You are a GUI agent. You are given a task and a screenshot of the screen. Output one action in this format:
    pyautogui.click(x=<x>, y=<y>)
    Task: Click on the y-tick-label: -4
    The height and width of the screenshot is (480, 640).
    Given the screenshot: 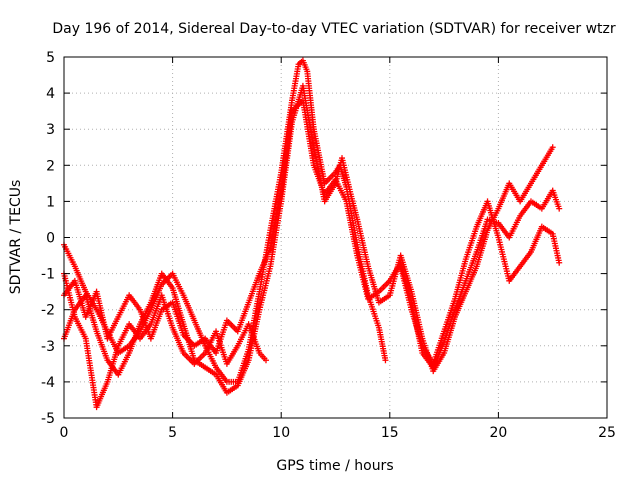 What is the action you would take?
    pyautogui.click(x=48, y=383)
    